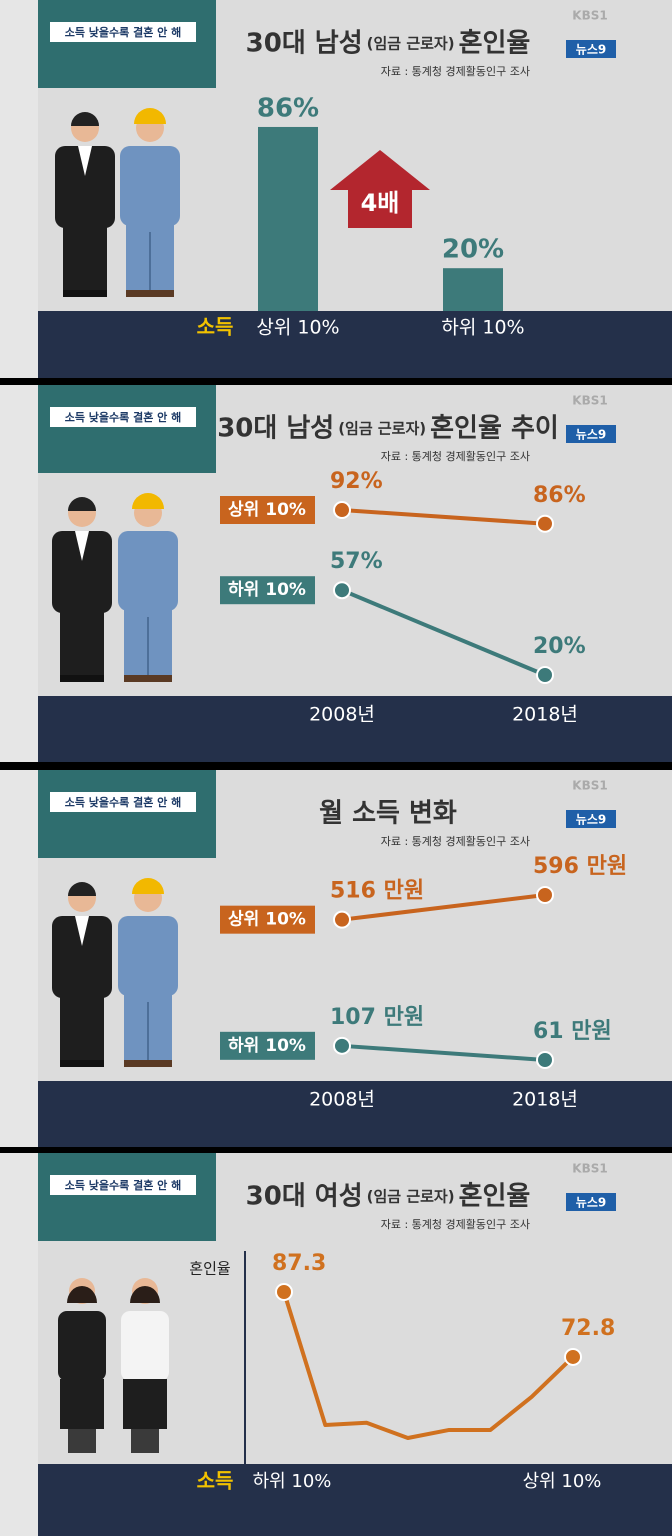  I want to click on title-title: 30대 여성, so click(304, 1197).